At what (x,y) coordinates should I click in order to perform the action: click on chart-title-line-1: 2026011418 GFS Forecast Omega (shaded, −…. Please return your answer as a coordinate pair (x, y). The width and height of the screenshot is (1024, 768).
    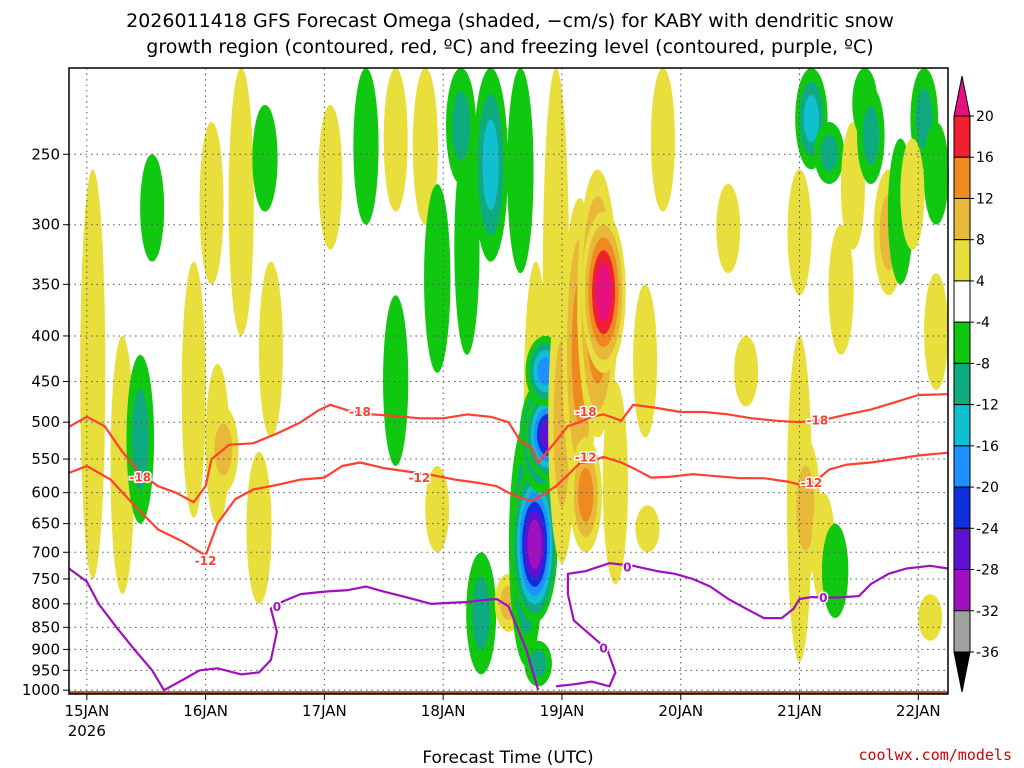
    Looking at the image, I should click on (510, 21).